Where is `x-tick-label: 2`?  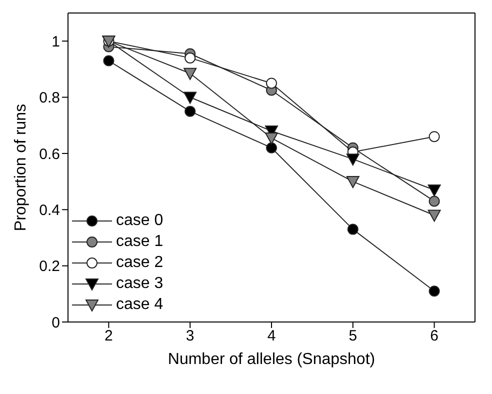
x-tick-label: 2 is located at coordinates (108, 336).